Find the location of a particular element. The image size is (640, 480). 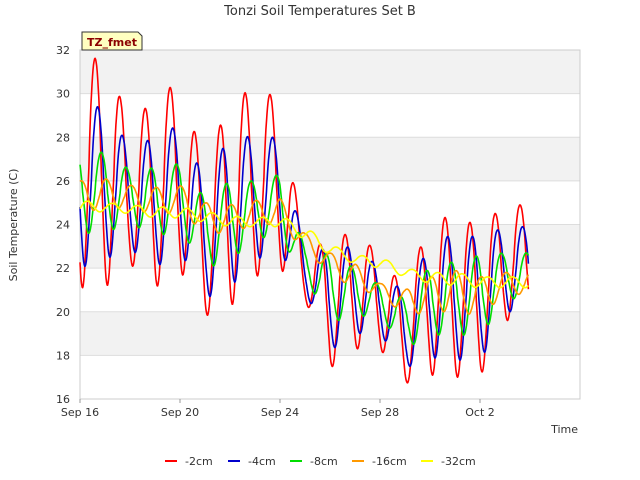

site-badge: TZ_fmet is located at coordinates (112, 41).